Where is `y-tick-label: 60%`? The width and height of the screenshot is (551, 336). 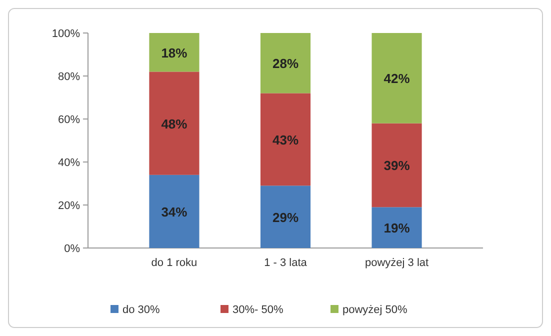
y-tick-label: 60% is located at coordinates (69, 120).